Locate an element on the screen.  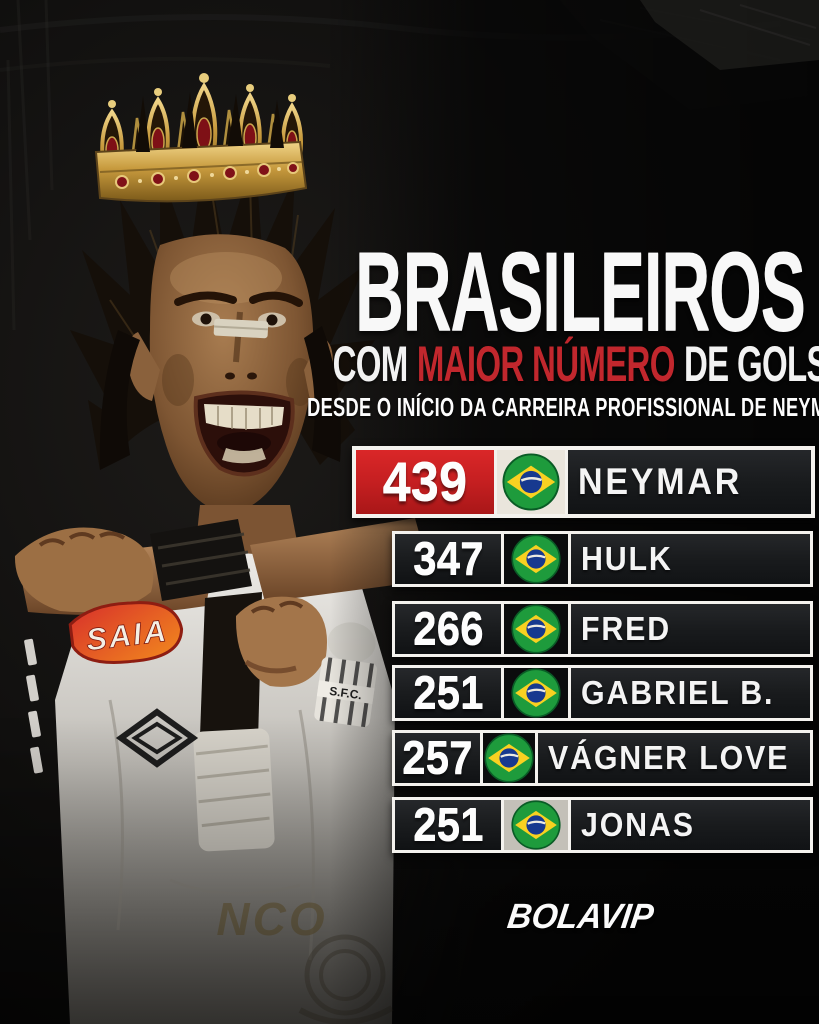
rank-row-fred: 266 FRED is located at coordinates (602, 629).